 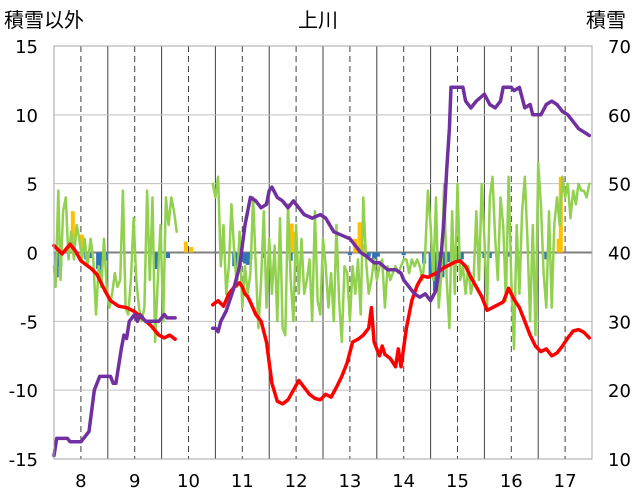 What do you see at coordinates (188, 481) in the screenshot?
I see `x-tick-label: 10` at bounding box center [188, 481].